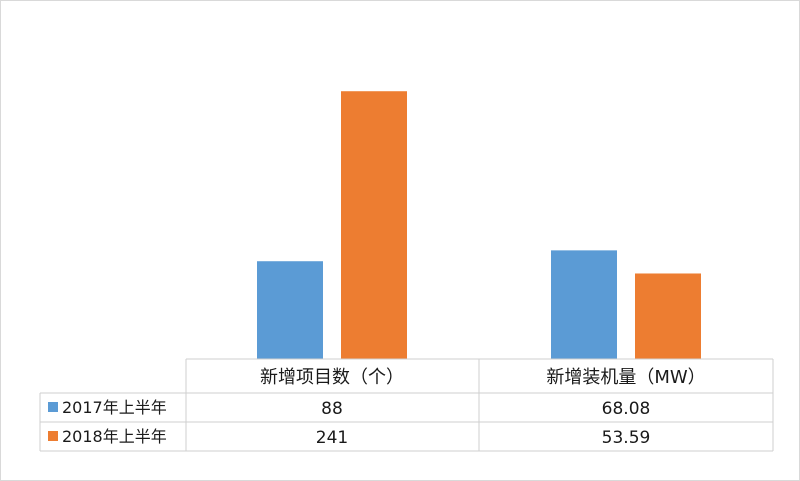  Describe the element at coordinates (332, 377) in the screenshot. I see `category-label-projects: 新增项目数（个）` at that location.